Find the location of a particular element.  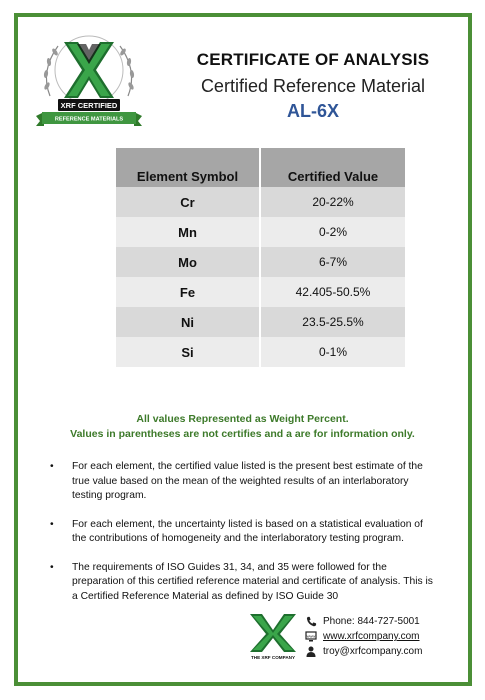

table-row: Mo 6-7% is located at coordinates (260, 262).